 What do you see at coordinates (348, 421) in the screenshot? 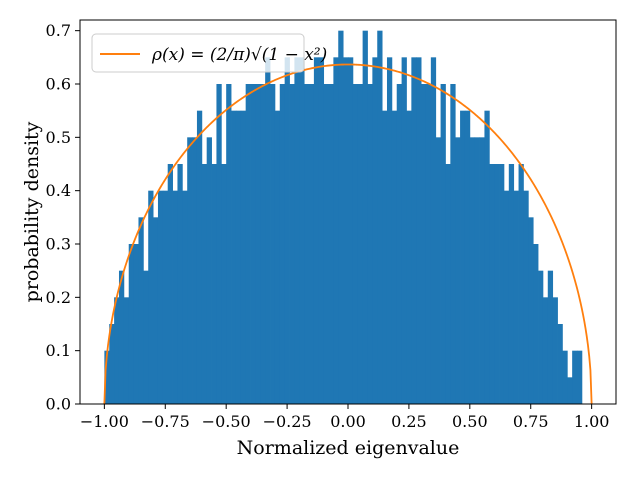
I see `x-tick-label: 0.00` at bounding box center [348, 421].